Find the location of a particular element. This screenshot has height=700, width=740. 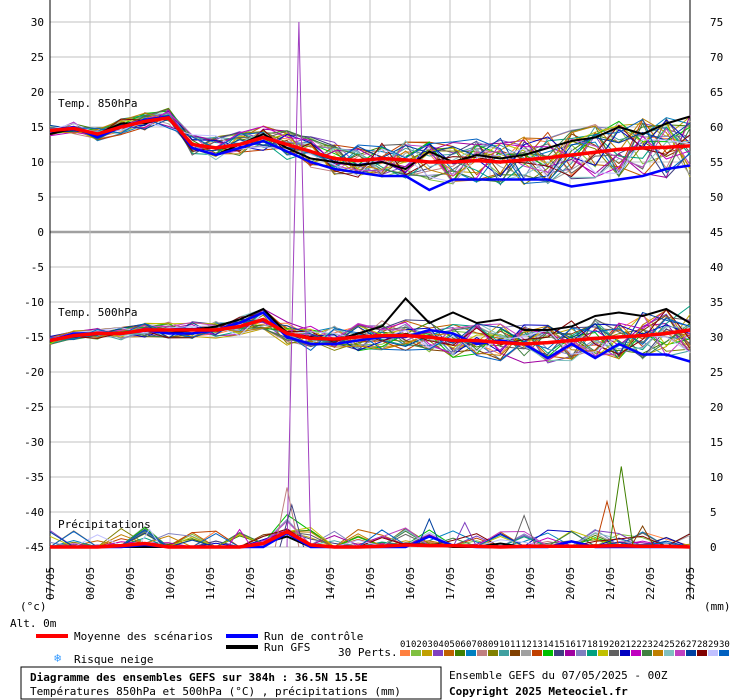

right-tick-label: 15 is located at coordinates (716, 442).